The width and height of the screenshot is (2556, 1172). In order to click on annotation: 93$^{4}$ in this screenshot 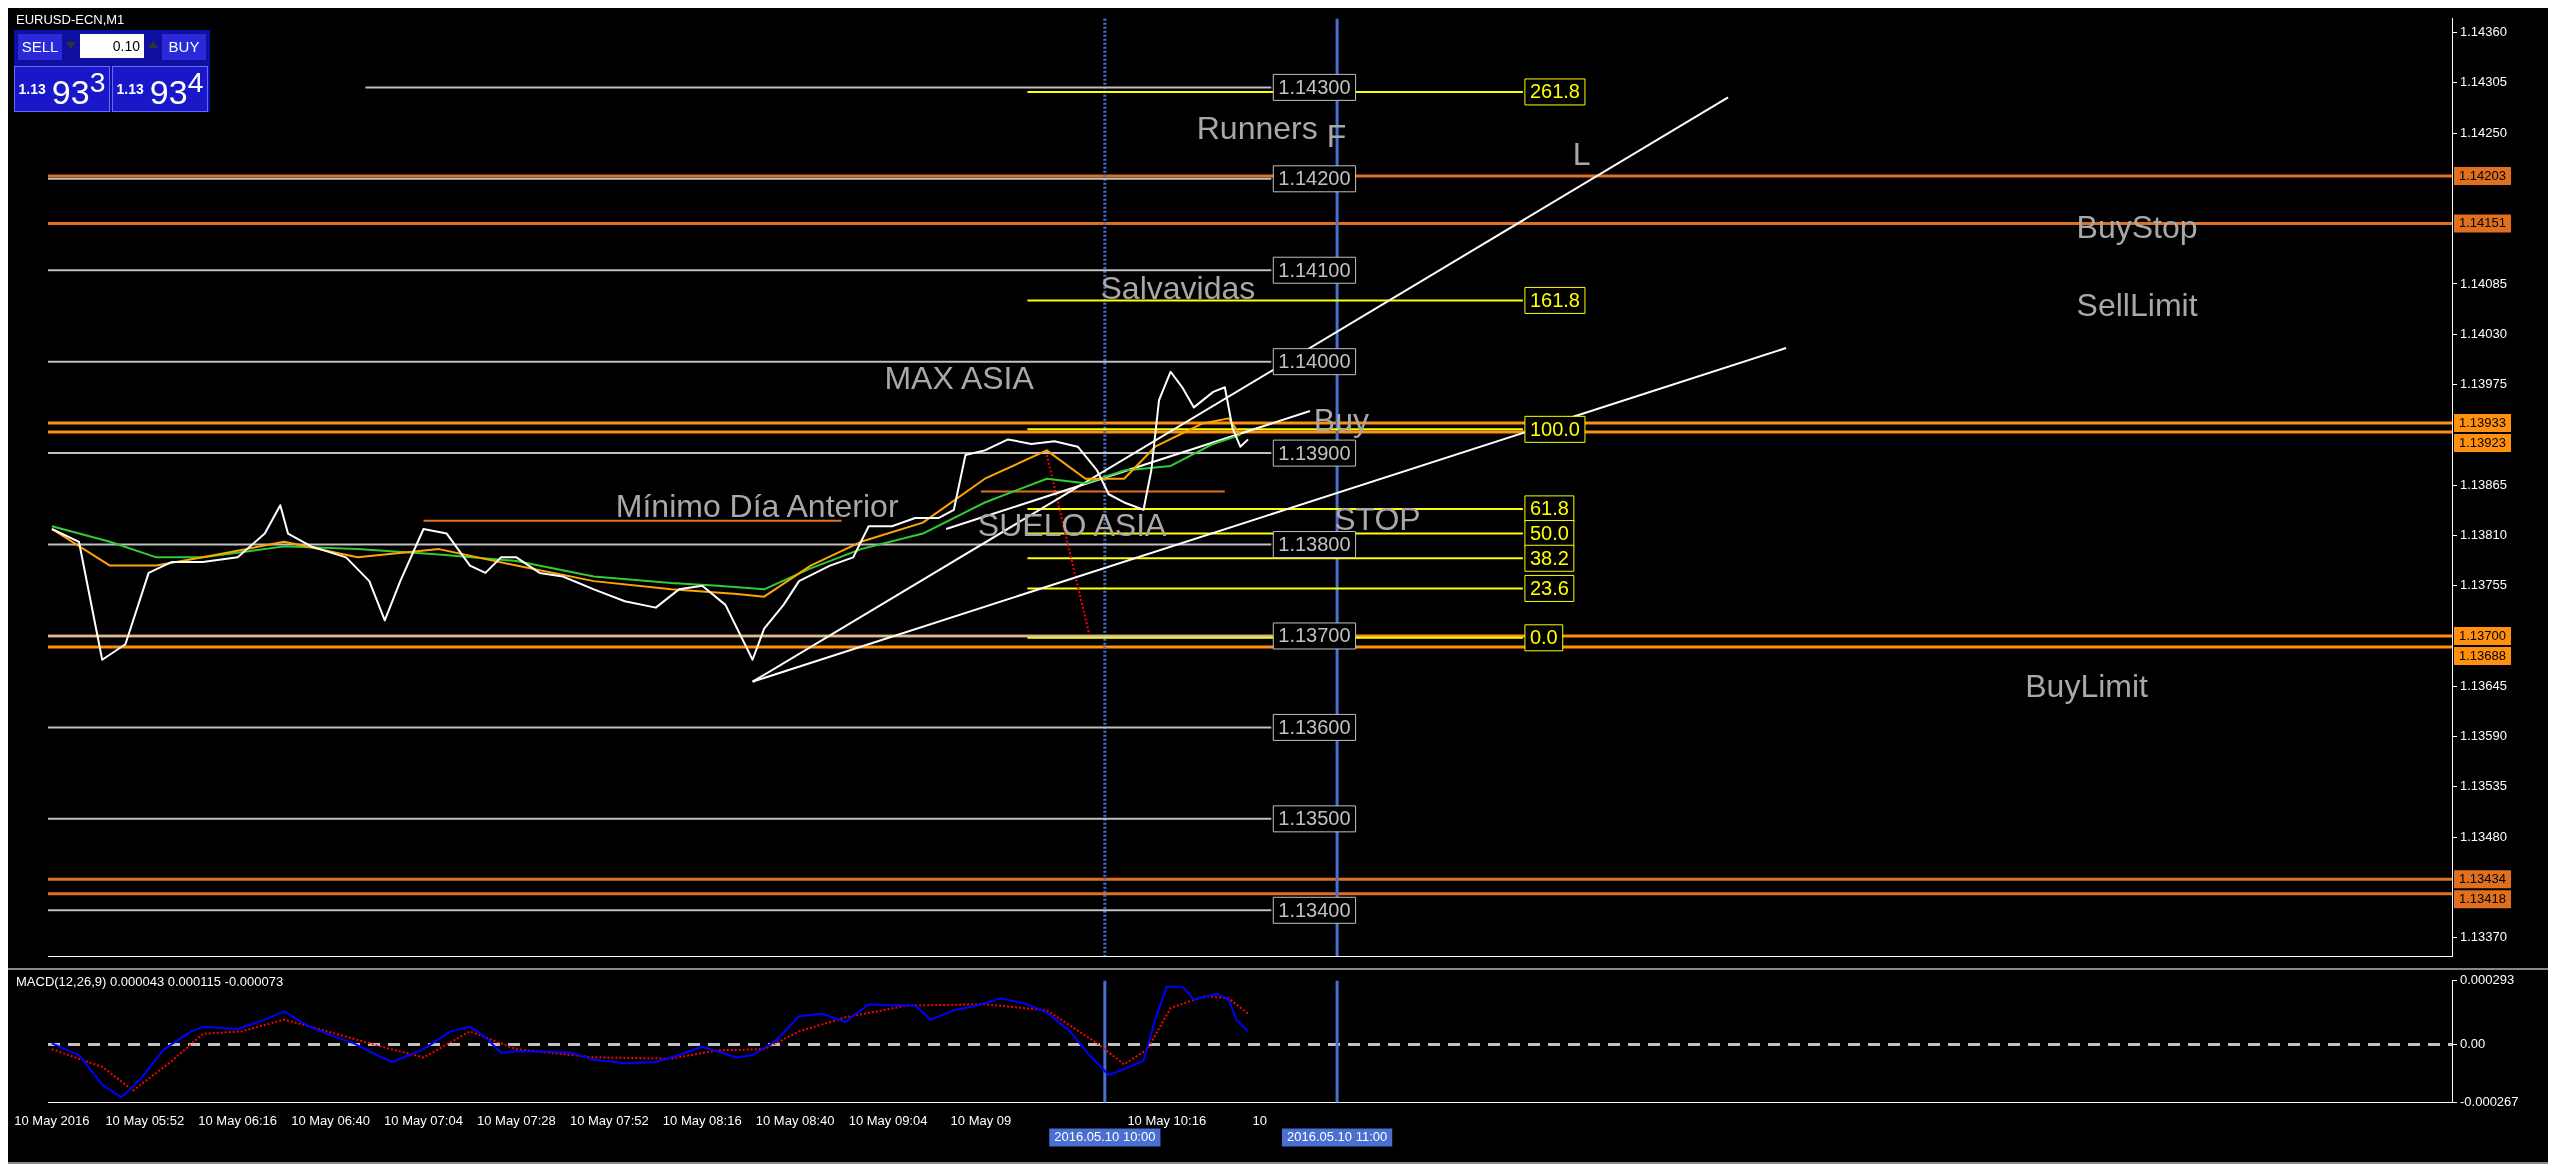, I will do `click(176, 89)`.